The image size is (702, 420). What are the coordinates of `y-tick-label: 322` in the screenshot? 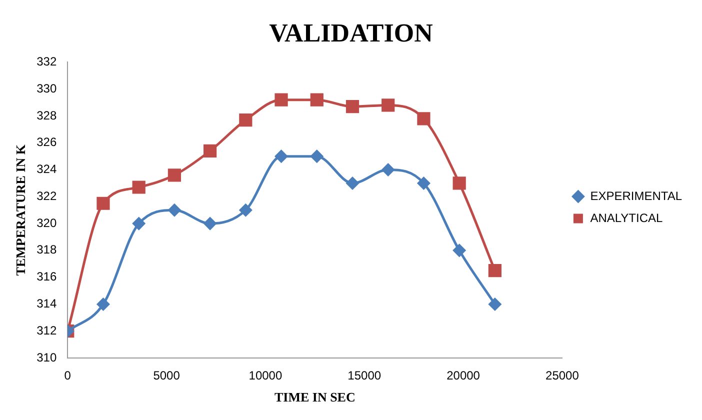 It's located at (46, 195).